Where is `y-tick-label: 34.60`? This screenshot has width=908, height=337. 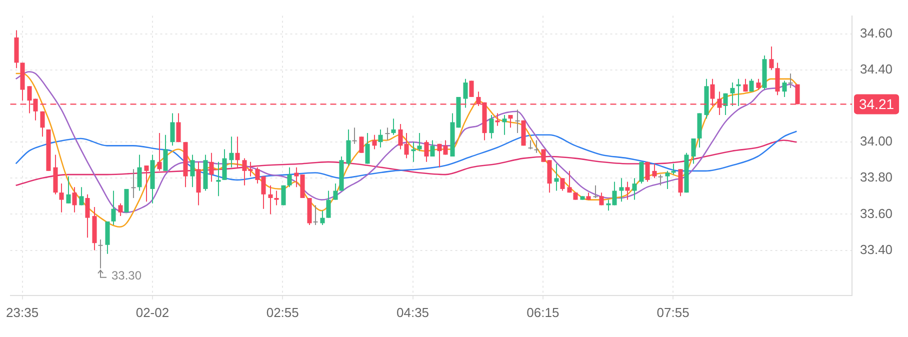 y-tick-label: 34.60 is located at coordinates (876, 32).